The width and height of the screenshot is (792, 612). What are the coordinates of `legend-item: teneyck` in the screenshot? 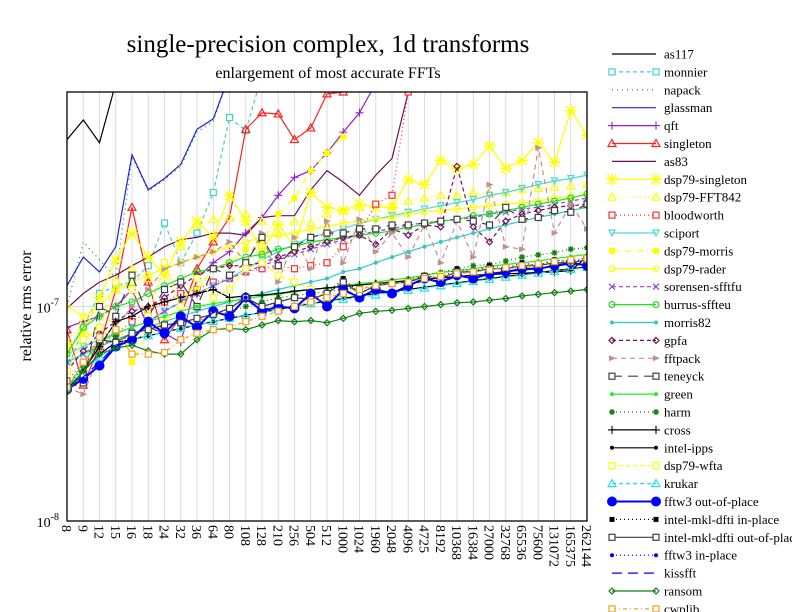 It's located at (656, 376).